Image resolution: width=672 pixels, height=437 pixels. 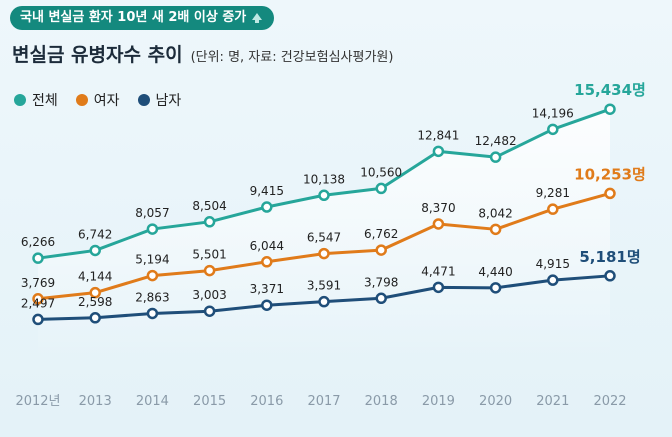 I want to click on data-label-total-6: 10,560, so click(x=381, y=172).